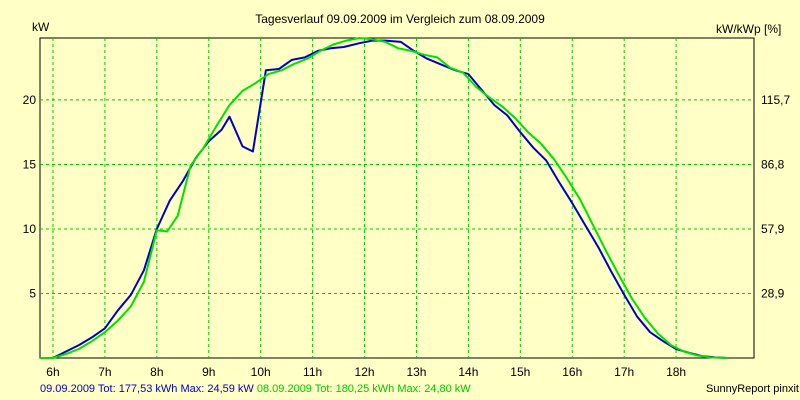  Describe the element at coordinates (147, 389) in the screenshot. I see `legend-day1: 09.09.2009 Tot: 177,53 kWh Max: 24,59 kW` at that location.